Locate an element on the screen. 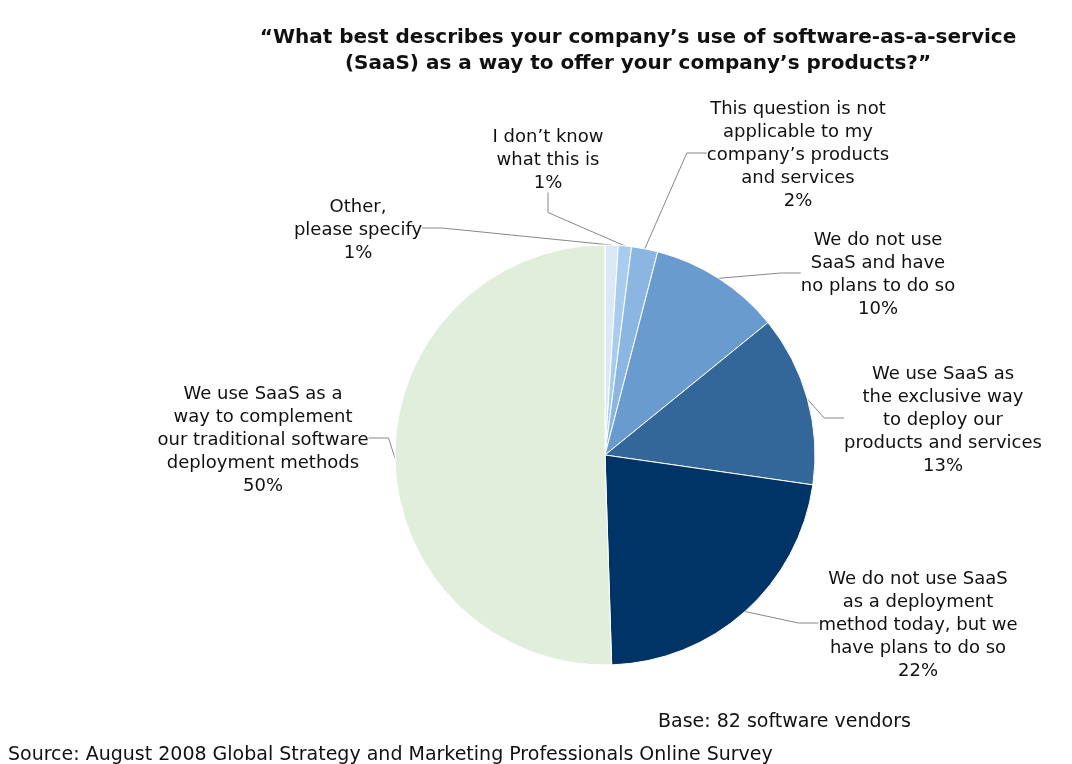 The width and height of the screenshot is (1072, 764). data-label: 10% is located at coordinates (878, 307).